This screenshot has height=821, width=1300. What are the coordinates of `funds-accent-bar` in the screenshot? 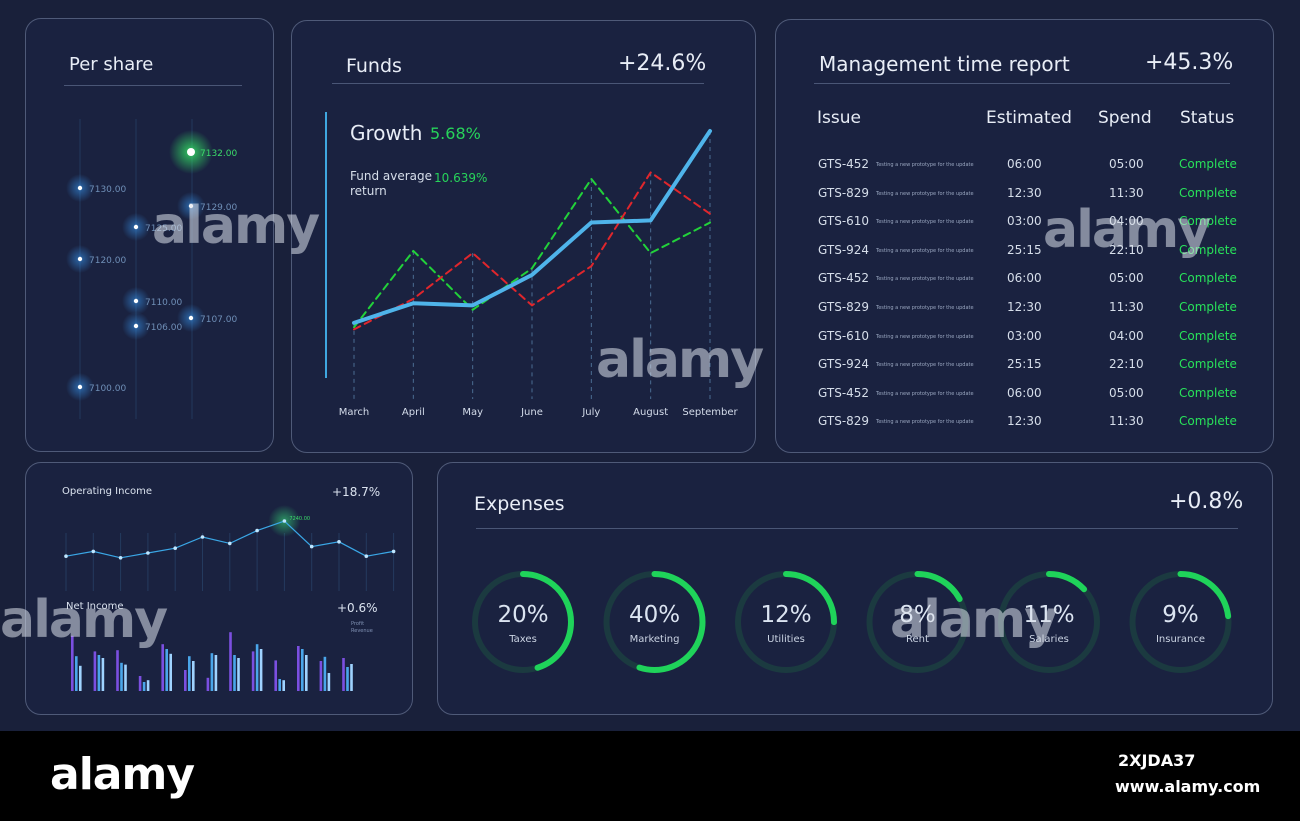 It's located at (326, 245).